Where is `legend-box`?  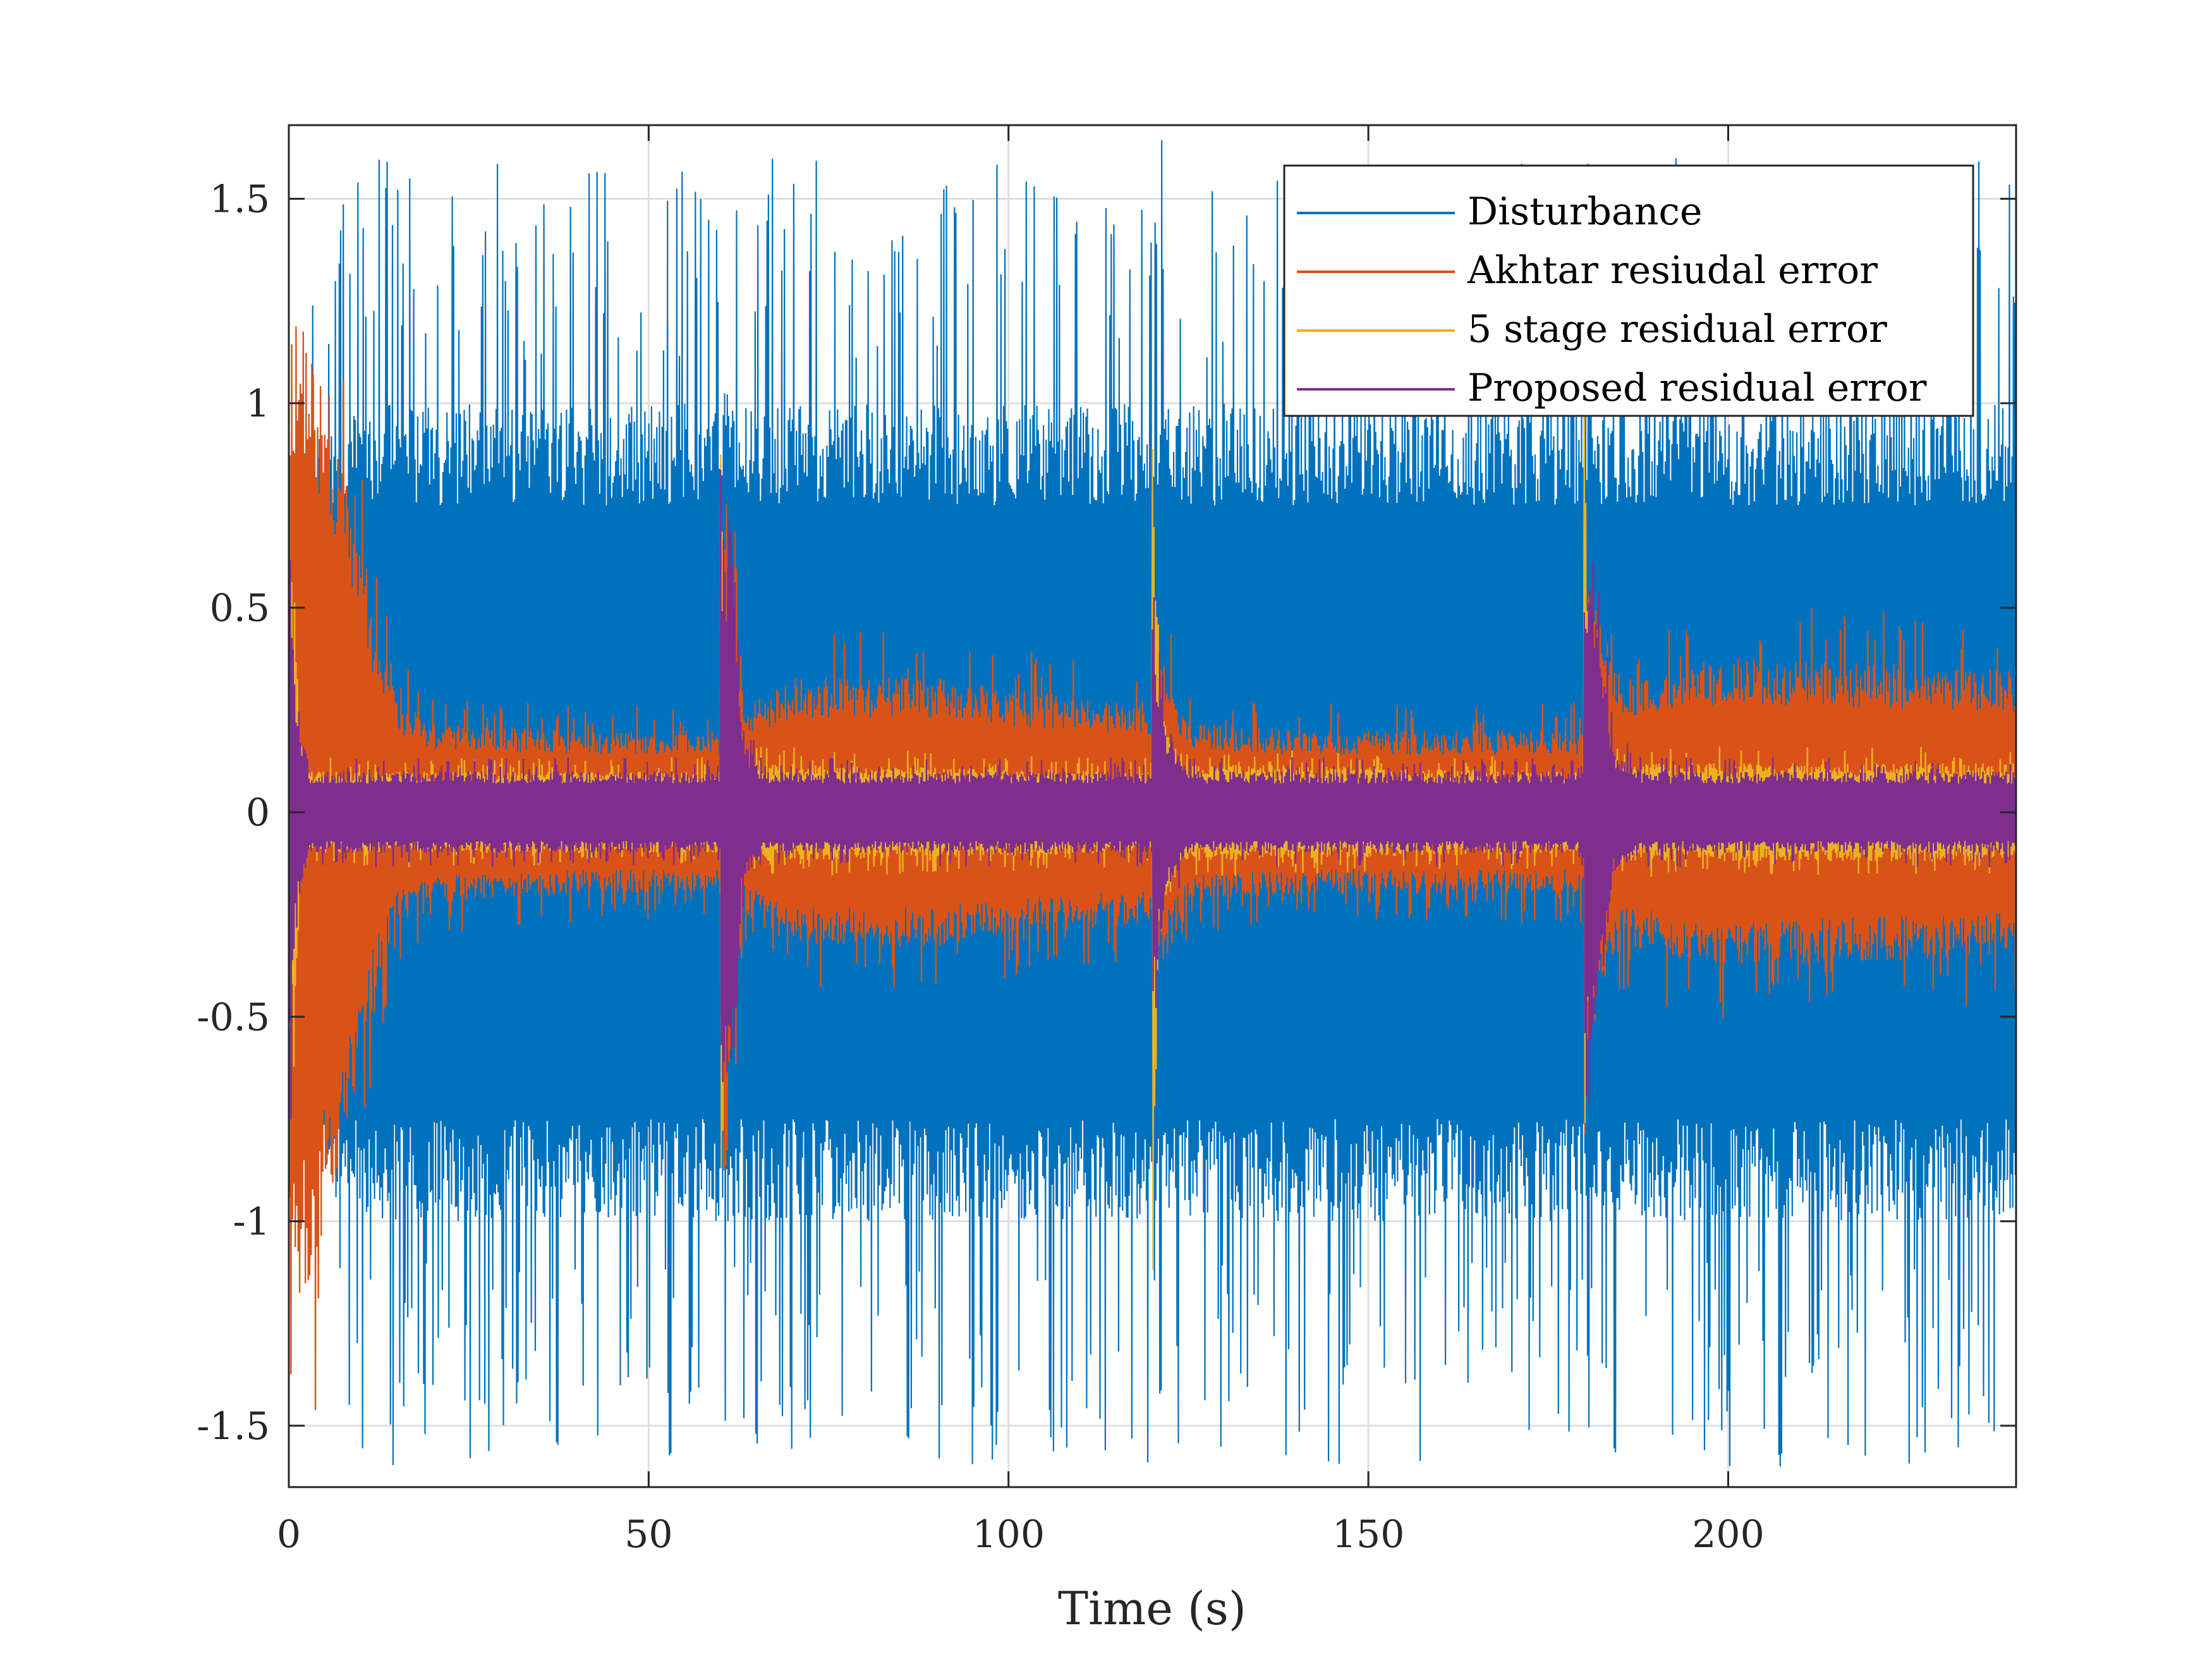 legend-box is located at coordinates (1628, 290).